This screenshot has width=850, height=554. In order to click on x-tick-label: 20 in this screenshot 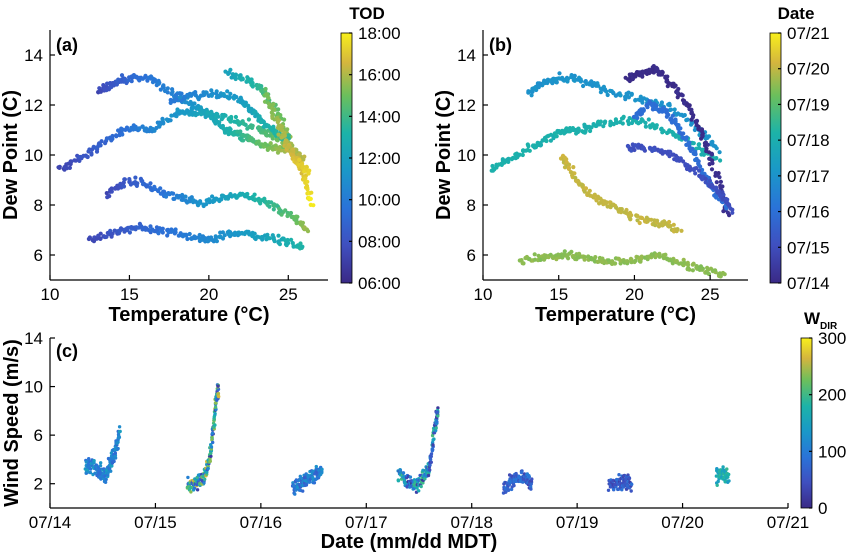, I will do `click(208, 294)`.